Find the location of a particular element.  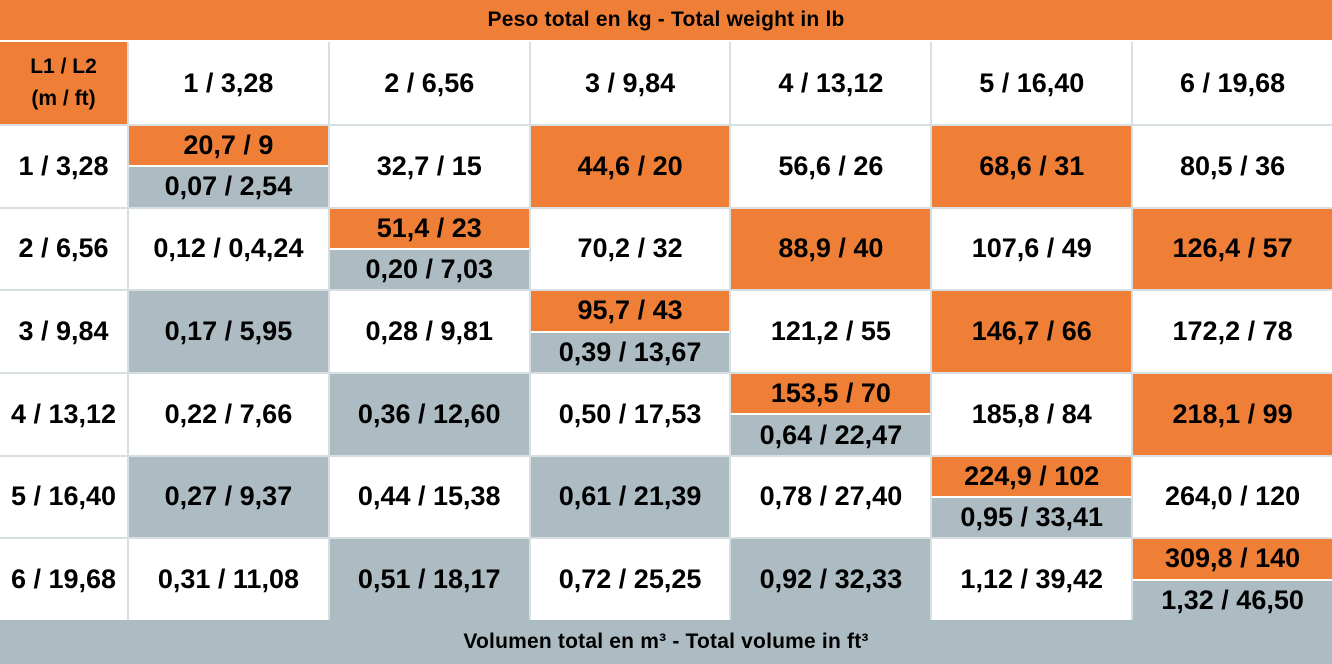

table-cell: 32,7 / 15 is located at coordinates (429, 166).